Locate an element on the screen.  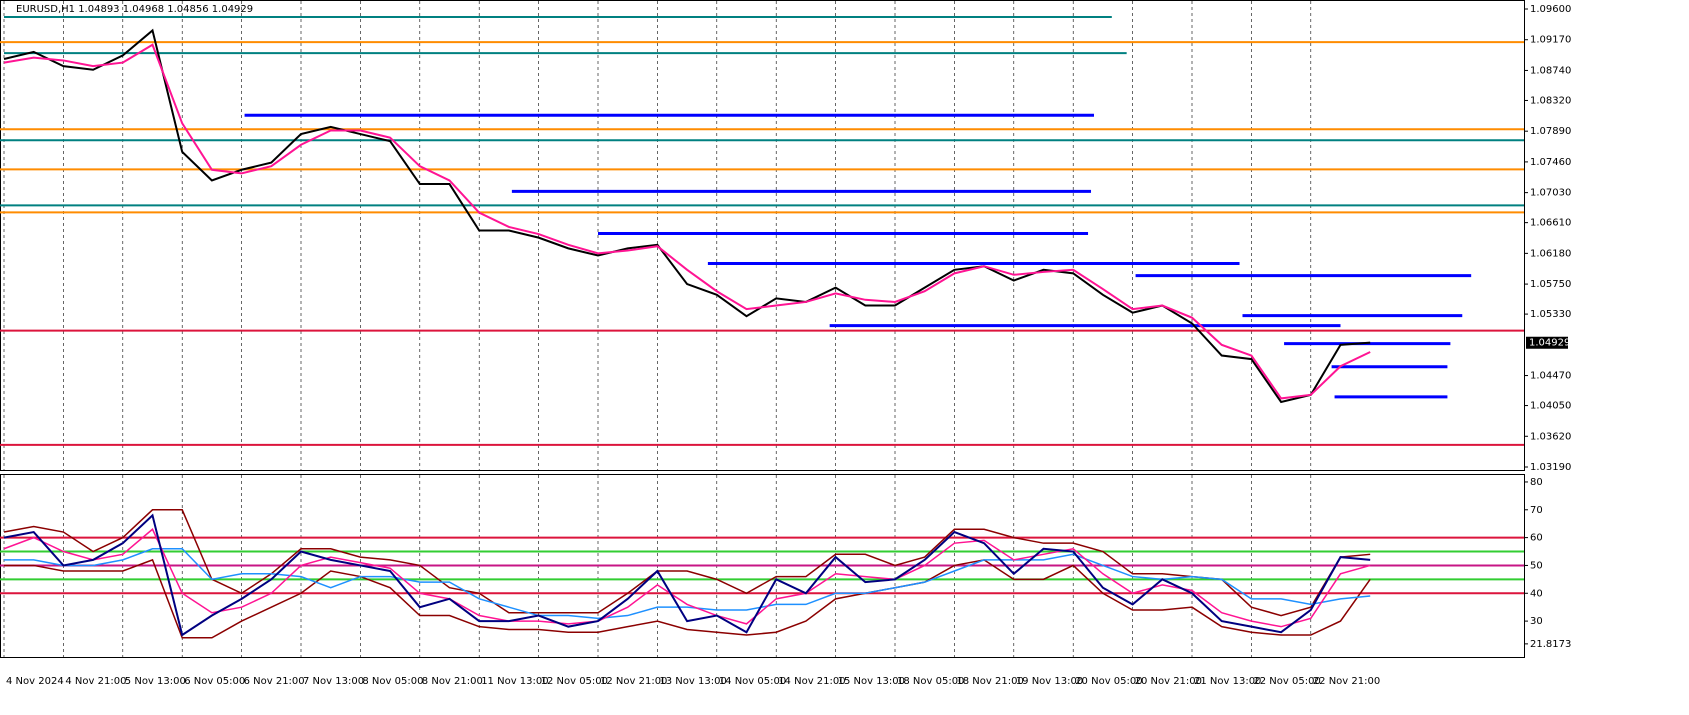
x-tick-label: 13 Nov 13:00 is located at coordinates (692, 681).